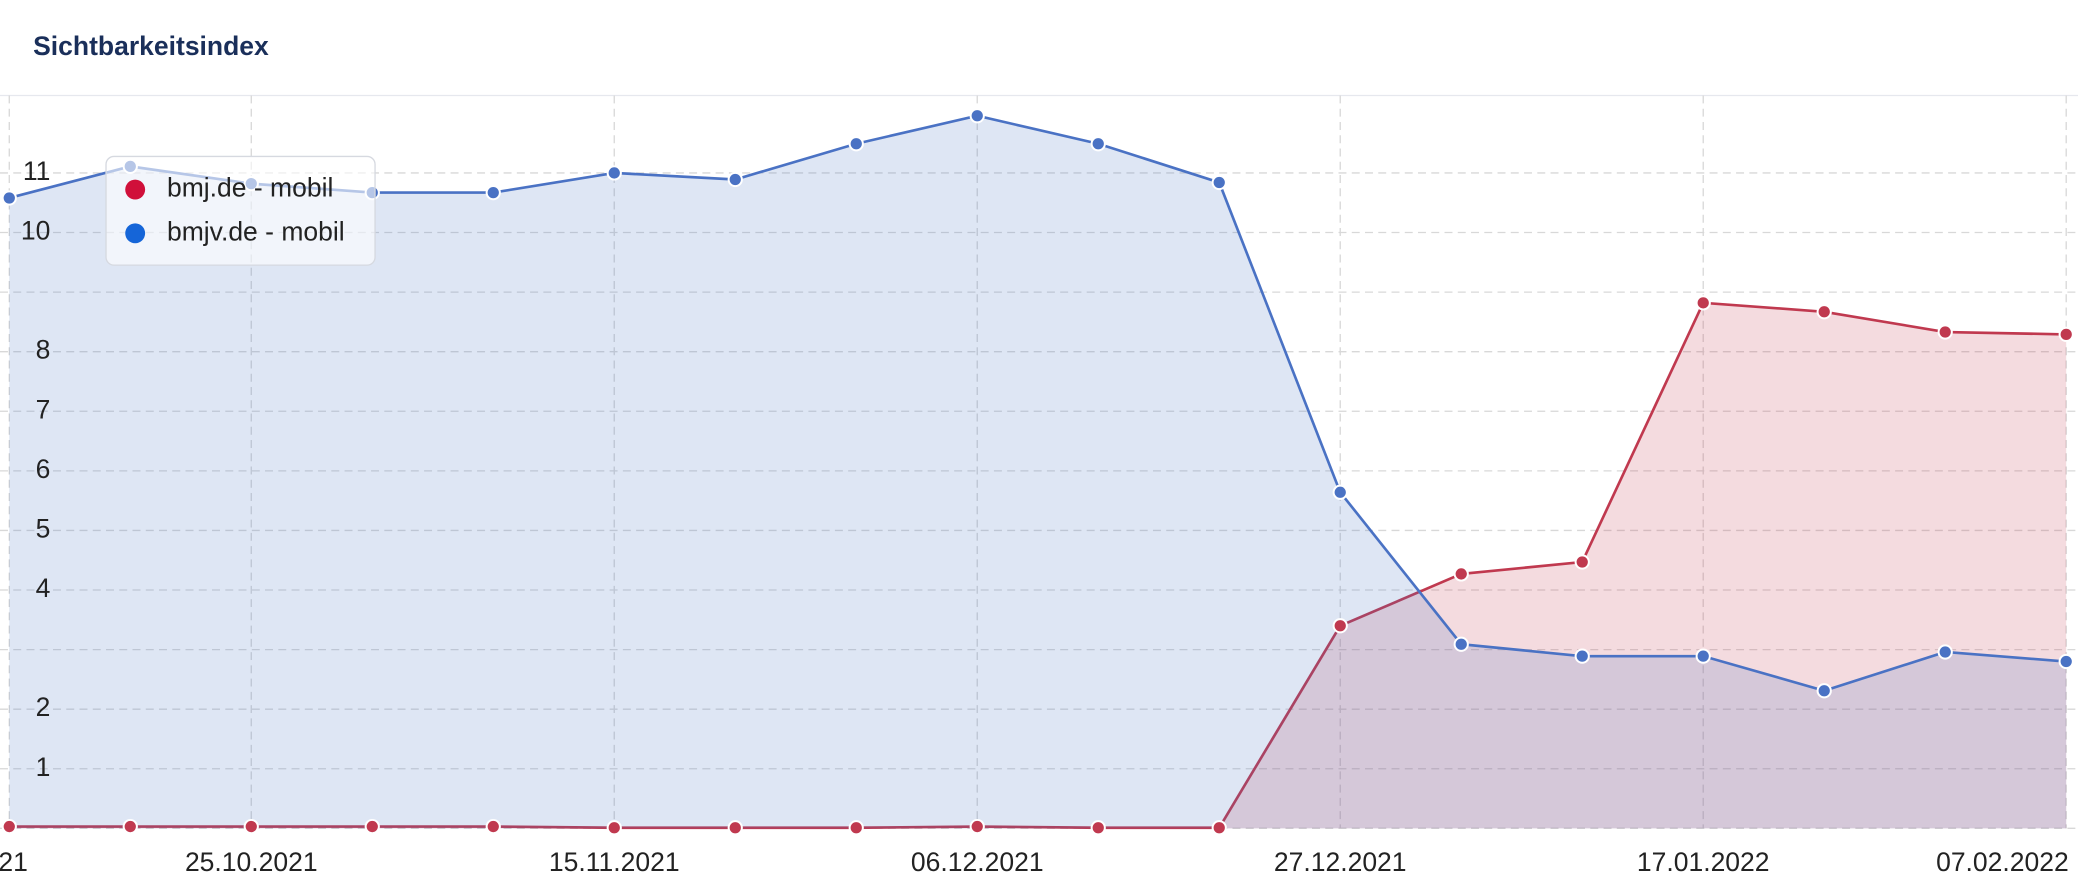 The width and height of the screenshot is (2078, 896). Describe the element at coordinates (614, 862) in the screenshot. I see `x-tick-label: 15.11.2021` at that location.